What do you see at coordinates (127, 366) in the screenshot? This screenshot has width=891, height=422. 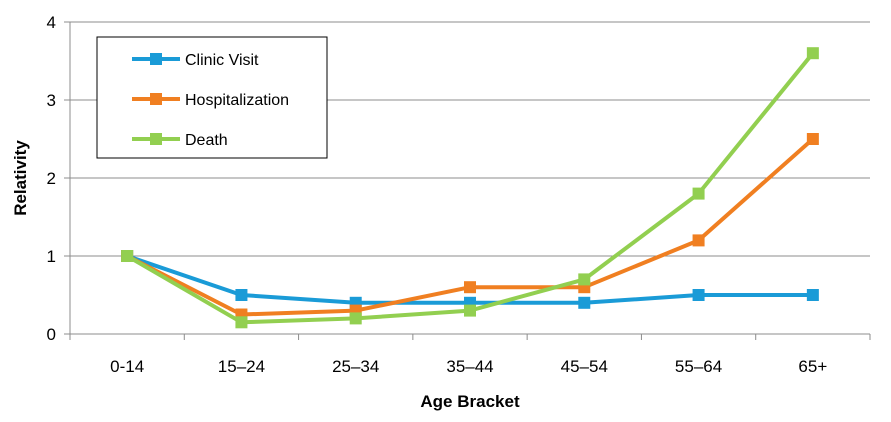 I see `x-tick-label-0: 0-14` at bounding box center [127, 366].